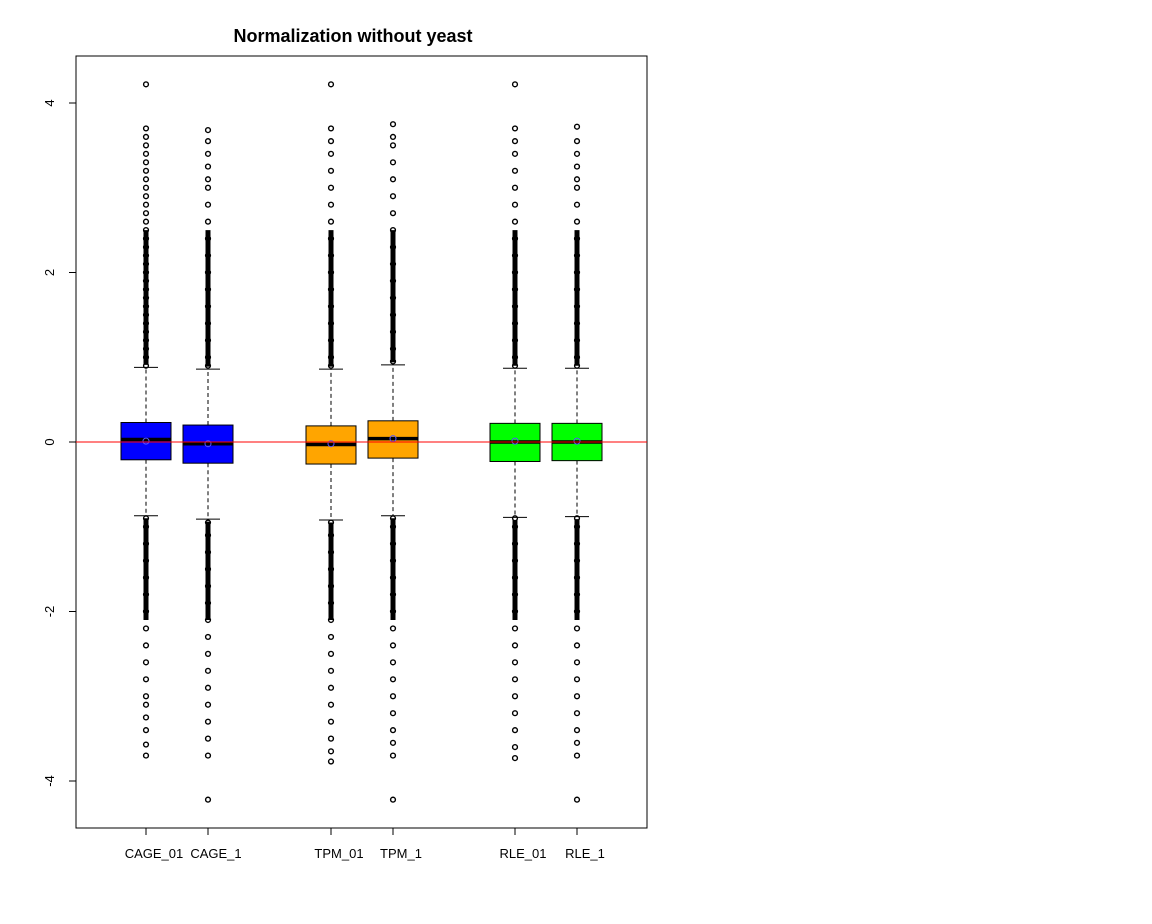  What do you see at coordinates (338, 853) in the screenshot?
I see `x-tick-label: TPM_01` at bounding box center [338, 853].